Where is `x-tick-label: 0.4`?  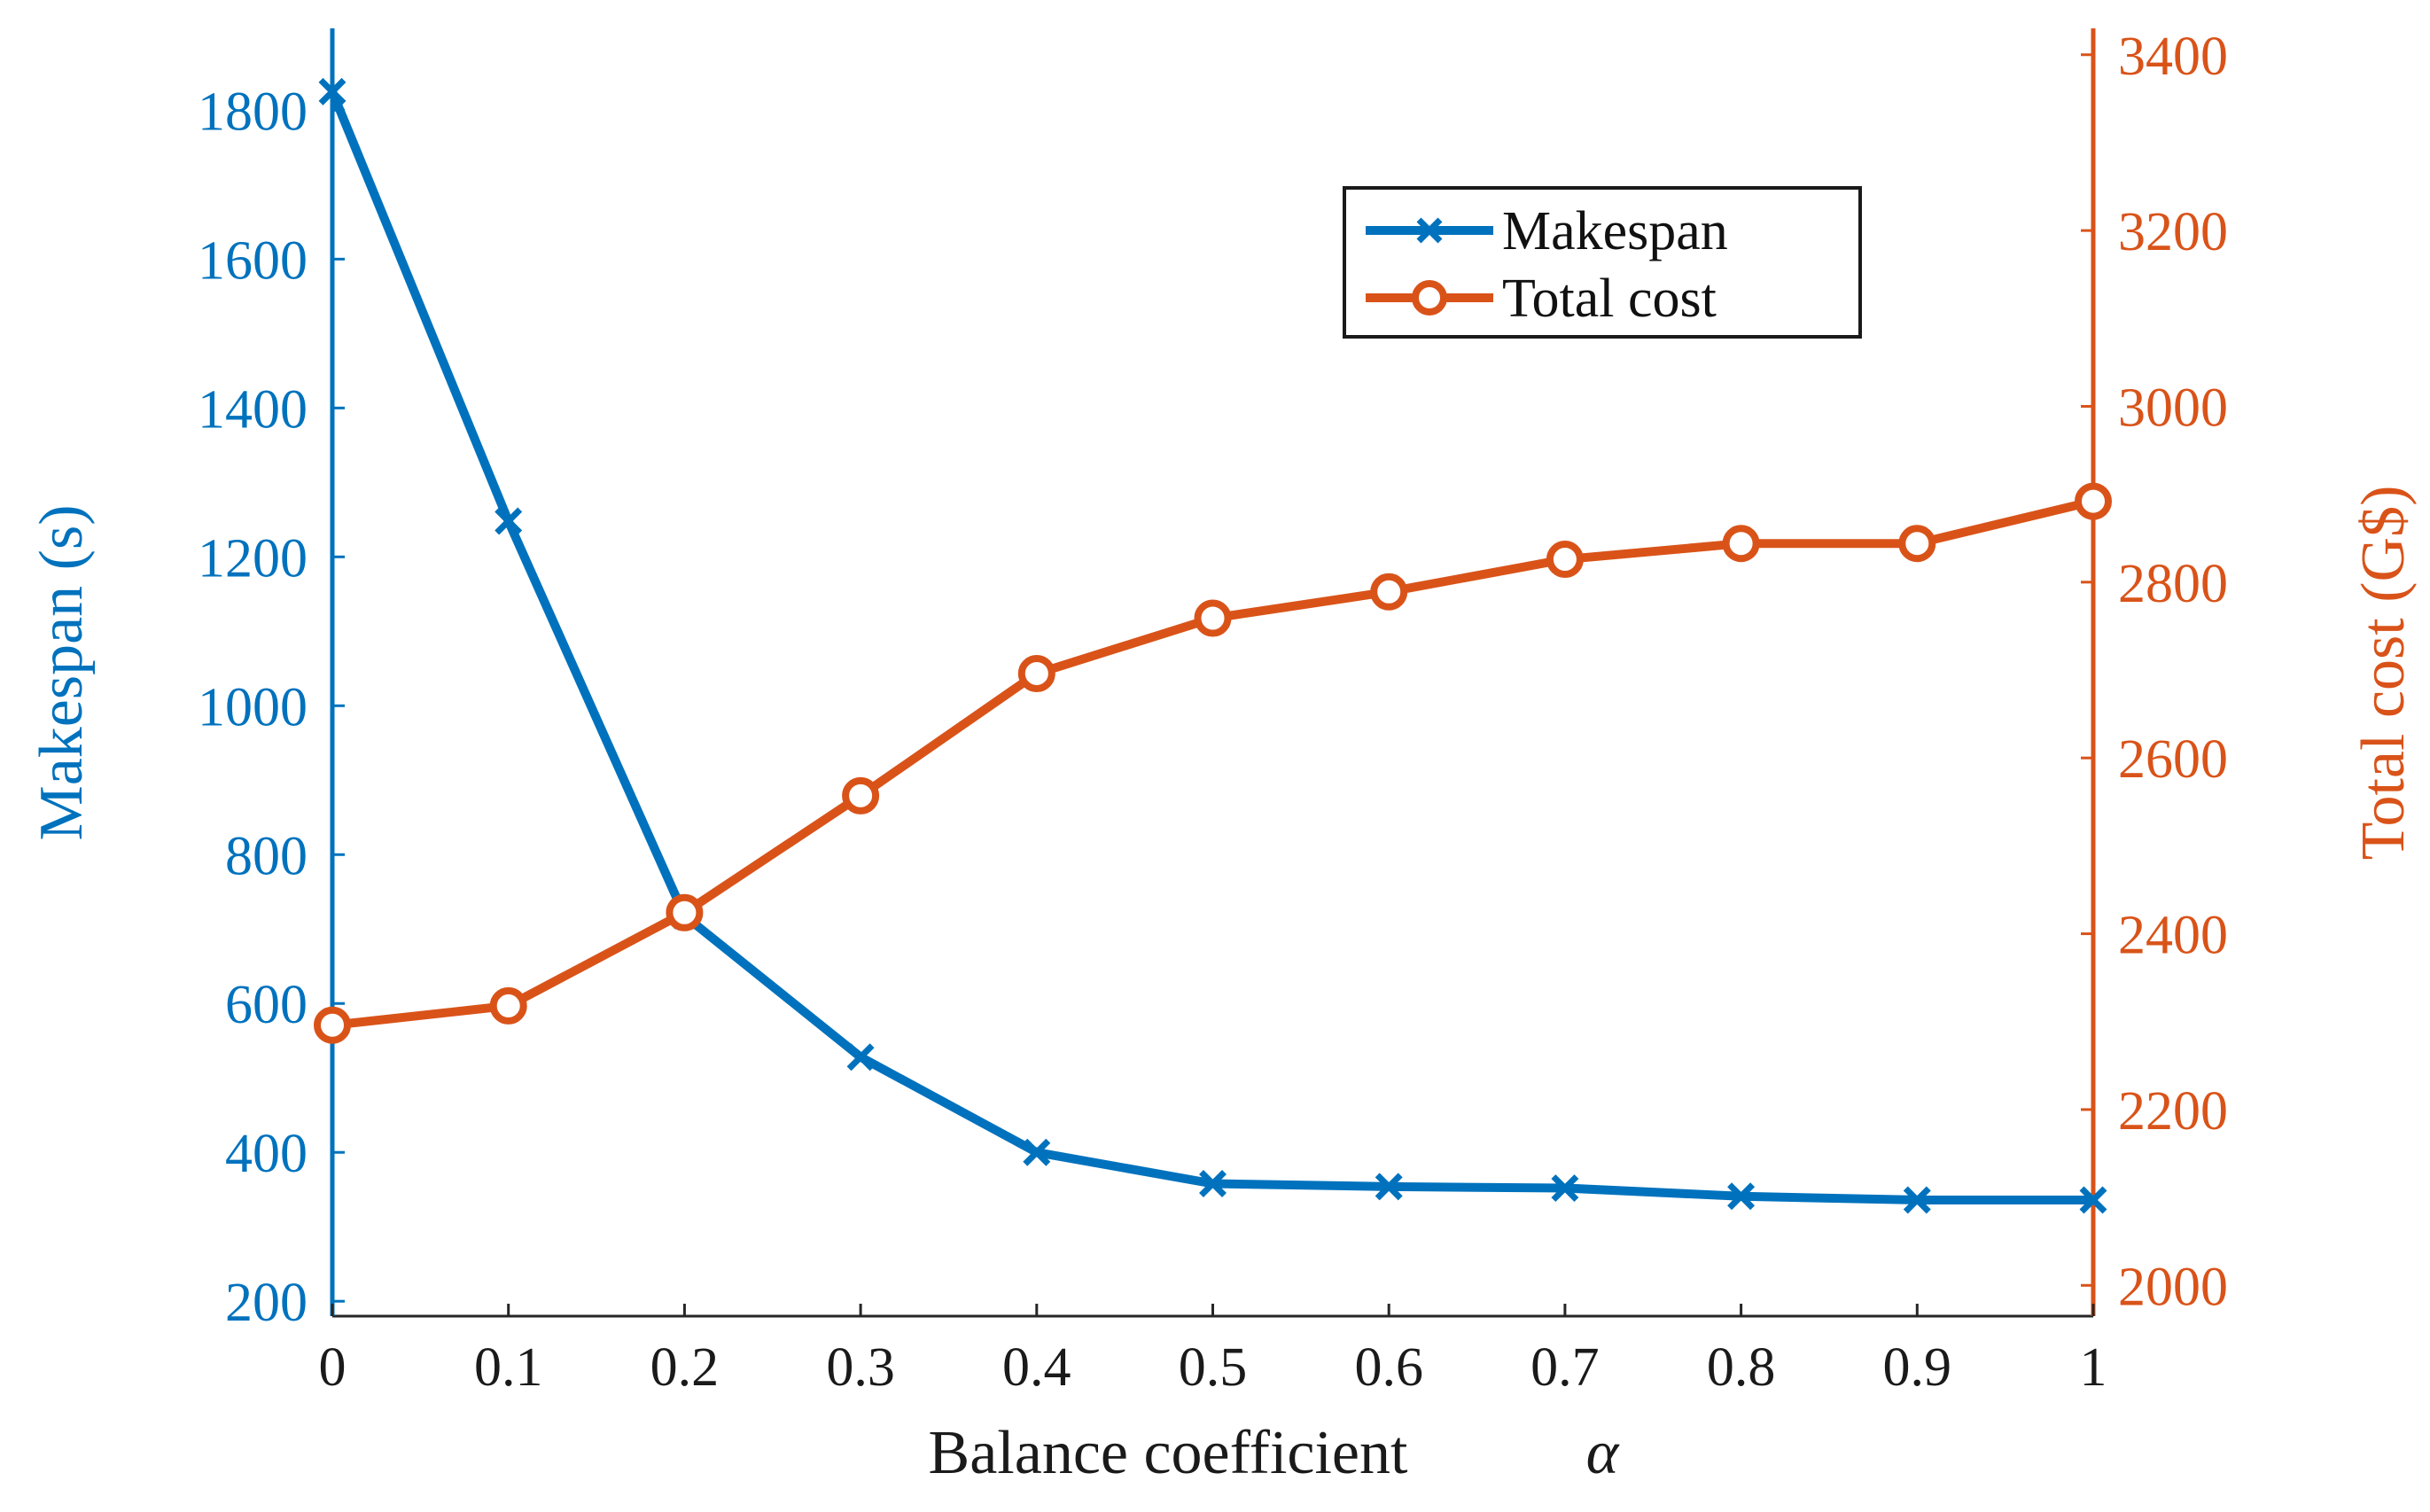
x-tick-label: 0.4 is located at coordinates (1036, 1368).